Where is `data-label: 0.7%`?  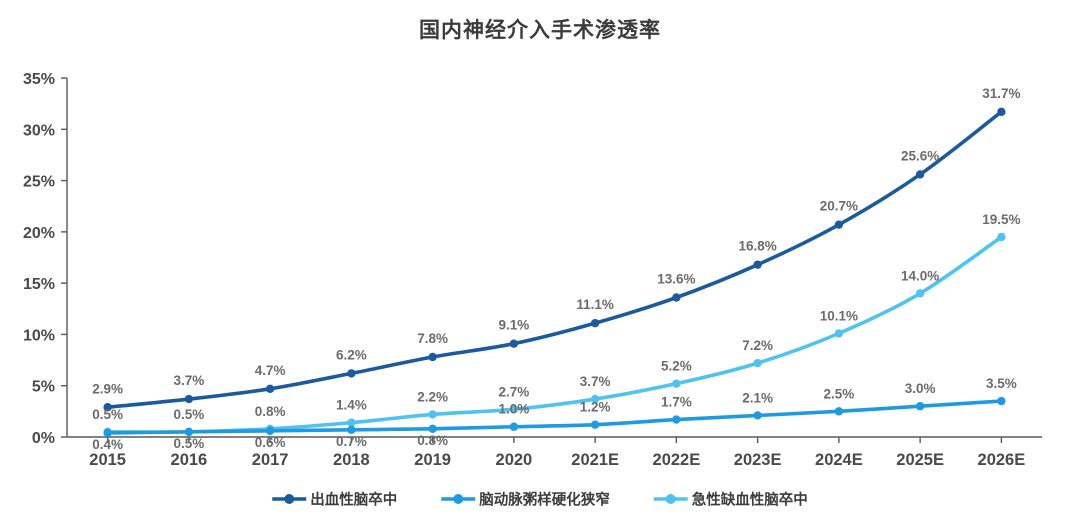 data-label: 0.7% is located at coordinates (351, 441).